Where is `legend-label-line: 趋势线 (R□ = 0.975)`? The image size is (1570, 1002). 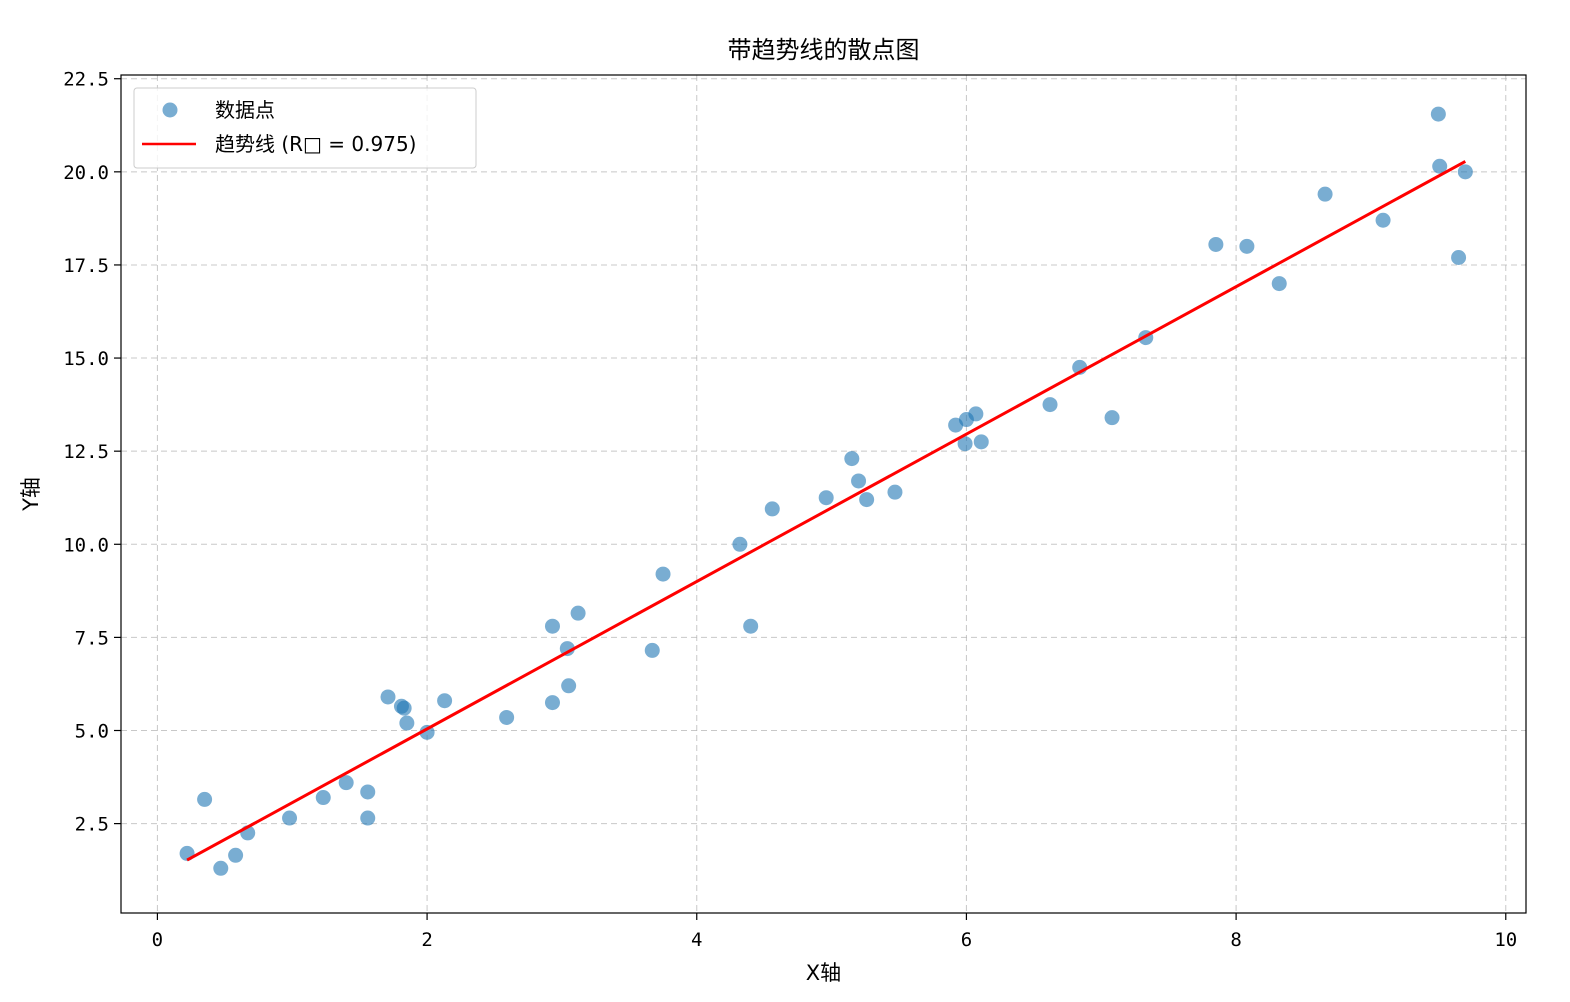 legend-label-line: 趋势线 (R□ = 0.975) is located at coordinates (315, 144).